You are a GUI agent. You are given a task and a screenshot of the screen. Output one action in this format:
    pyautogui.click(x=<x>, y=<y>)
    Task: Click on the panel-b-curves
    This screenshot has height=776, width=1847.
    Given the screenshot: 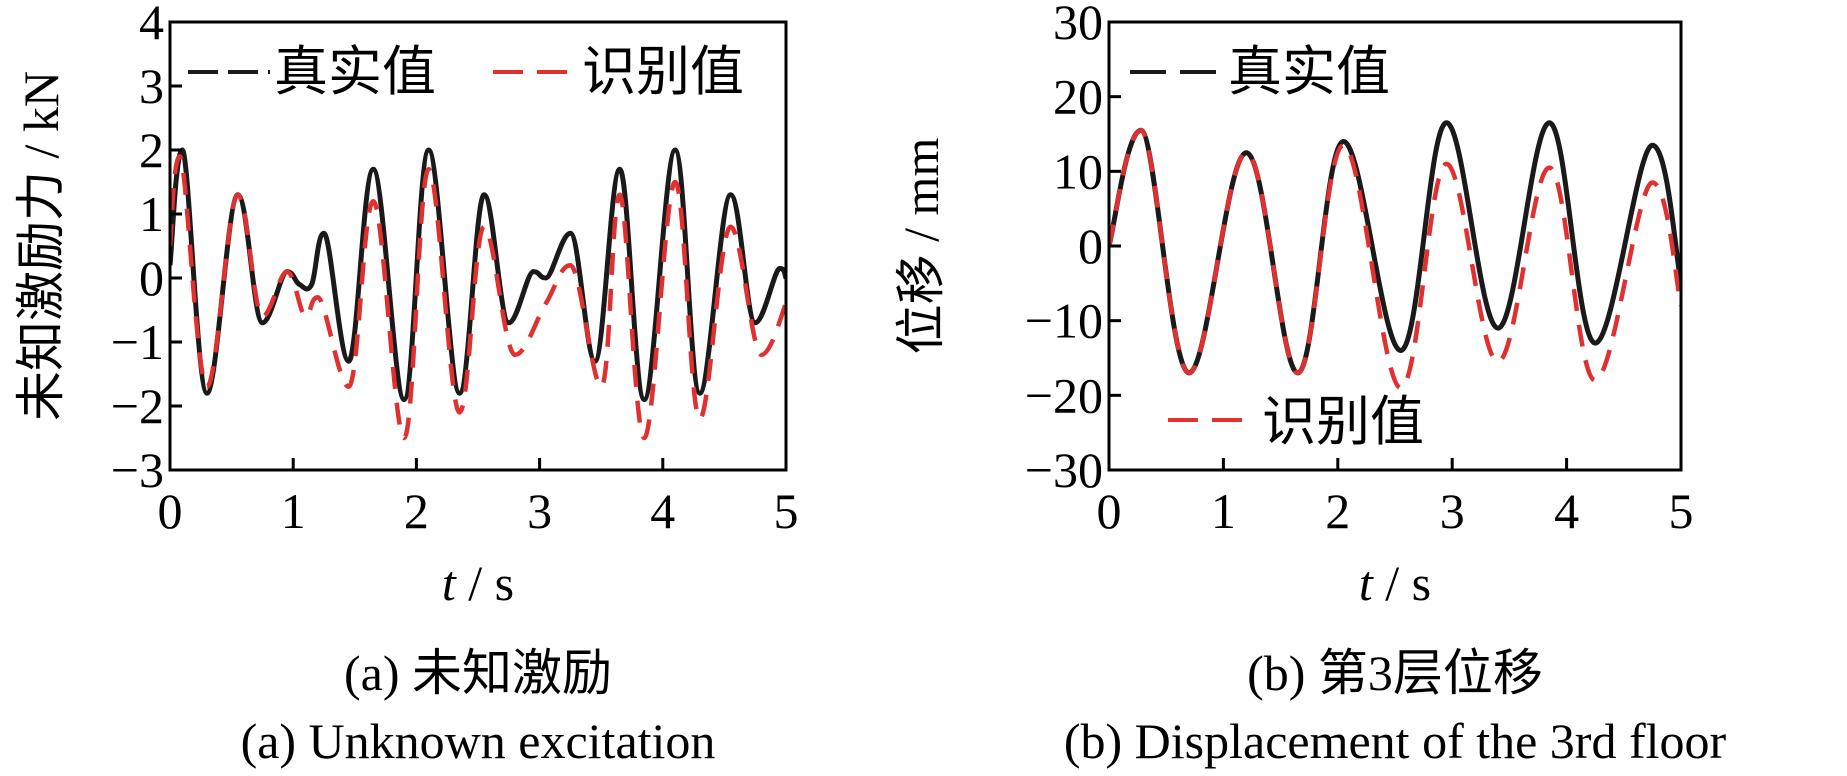 What is the action you would take?
    pyautogui.click(x=1395, y=255)
    